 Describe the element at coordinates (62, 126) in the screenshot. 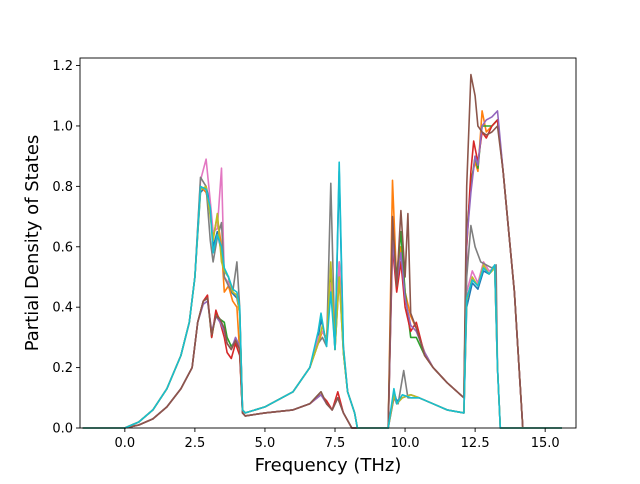

I see `y-tick-label: 1.0` at that location.